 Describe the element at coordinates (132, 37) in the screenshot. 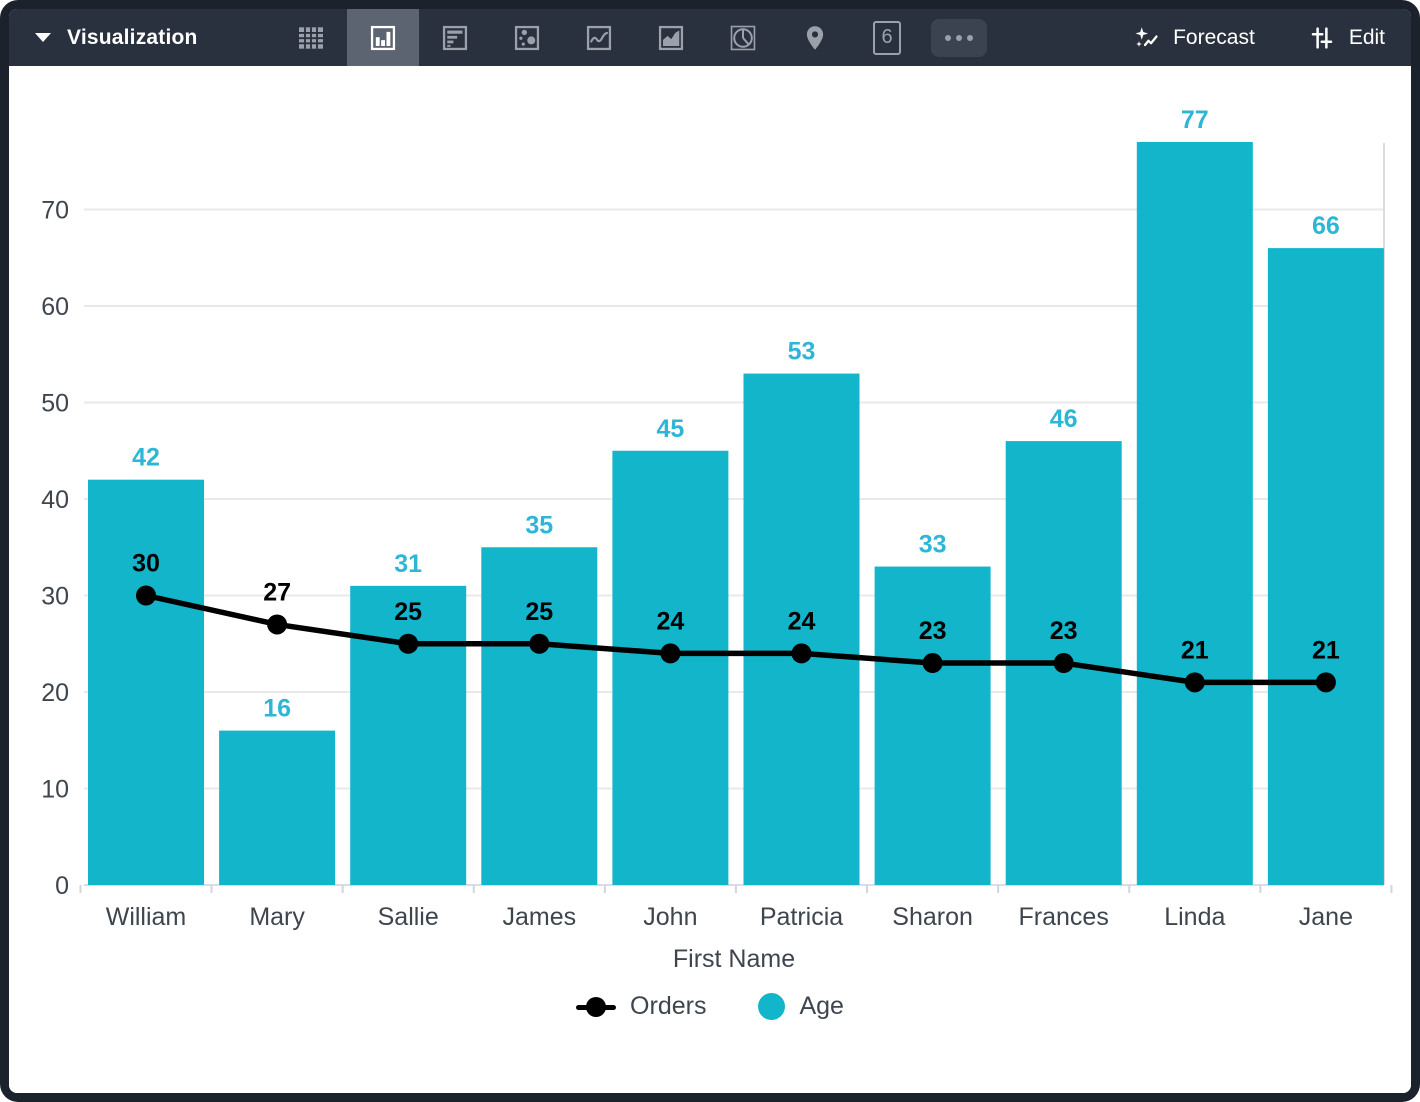

I see `toolbar-title: Visualization` at that location.